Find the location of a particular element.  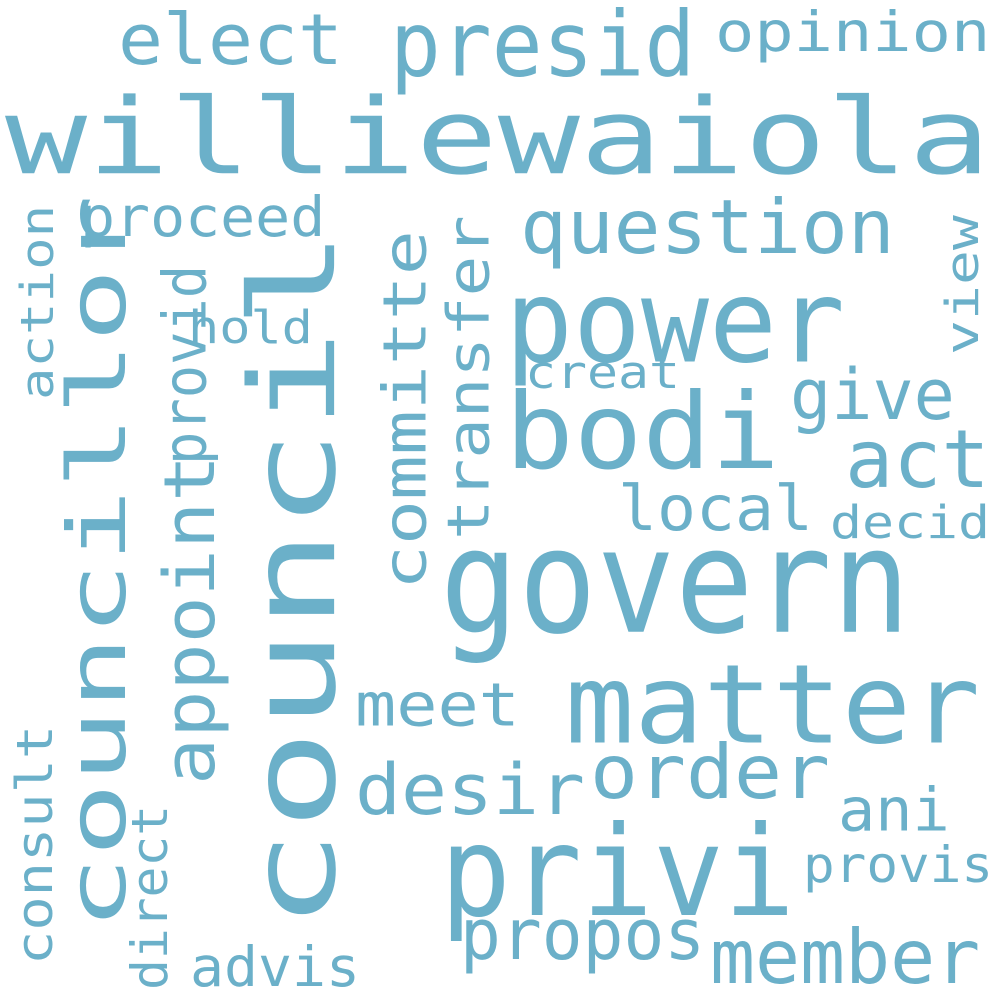

word-ani: ani is located at coordinates (894, 809).